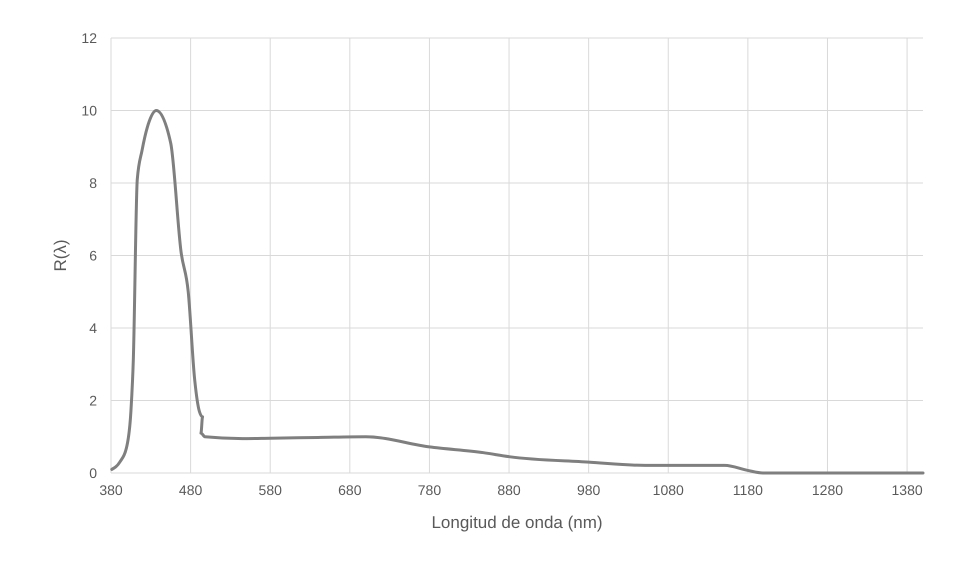 This screenshot has width=954, height=580. What do you see at coordinates (668, 490) in the screenshot?
I see `x-tick-label: 1080` at bounding box center [668, 490].